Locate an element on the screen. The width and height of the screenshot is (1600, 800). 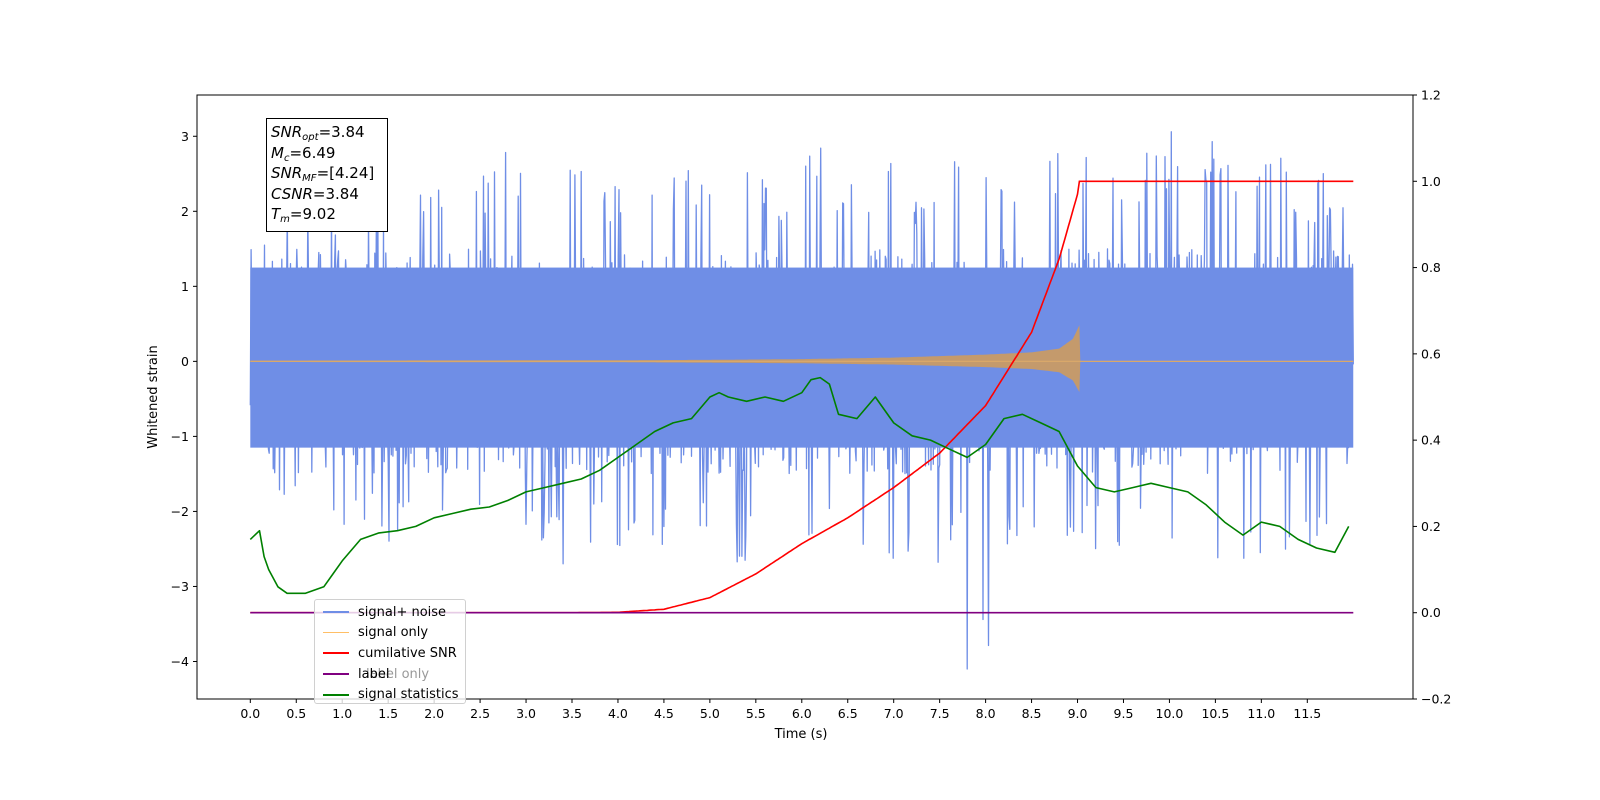
x-tick-label: 0.5 is located at coordinates (296, 713).